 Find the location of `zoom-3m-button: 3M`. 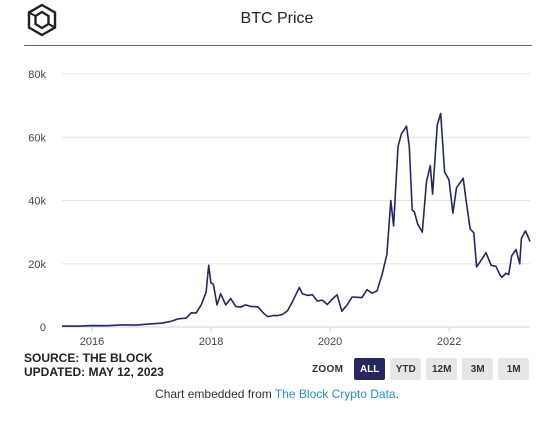

zoom-3m-button: 3M is located at coordinates (478, 369).